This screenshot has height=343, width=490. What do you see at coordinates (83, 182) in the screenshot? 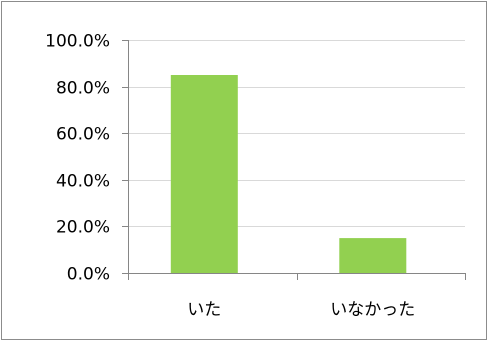
I see `y-tick-label-2: 40.0%` at bounding box center [83, 182].